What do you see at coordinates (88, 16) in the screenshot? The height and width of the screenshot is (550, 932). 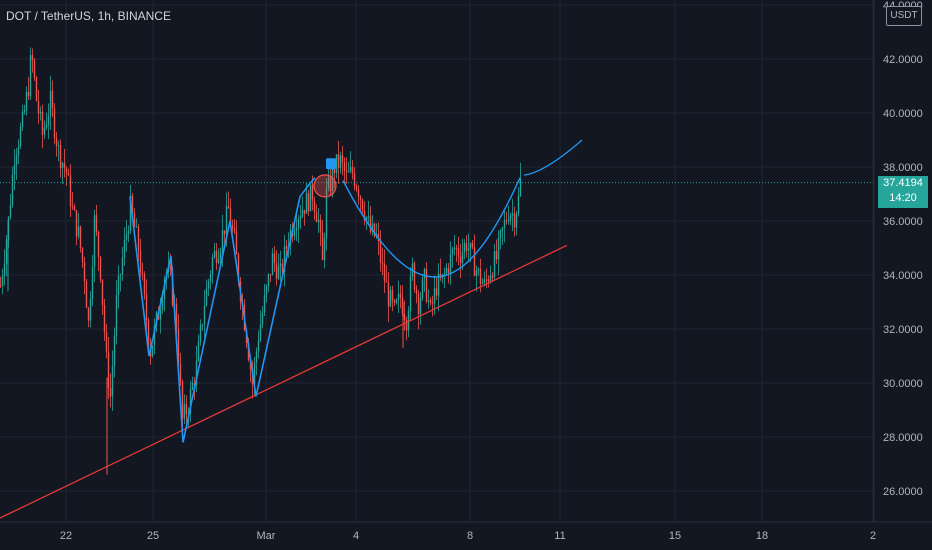 I see `symbol-title: DOT / TetherUS, 1h, BINANCE` at bounding box center [88, 16].